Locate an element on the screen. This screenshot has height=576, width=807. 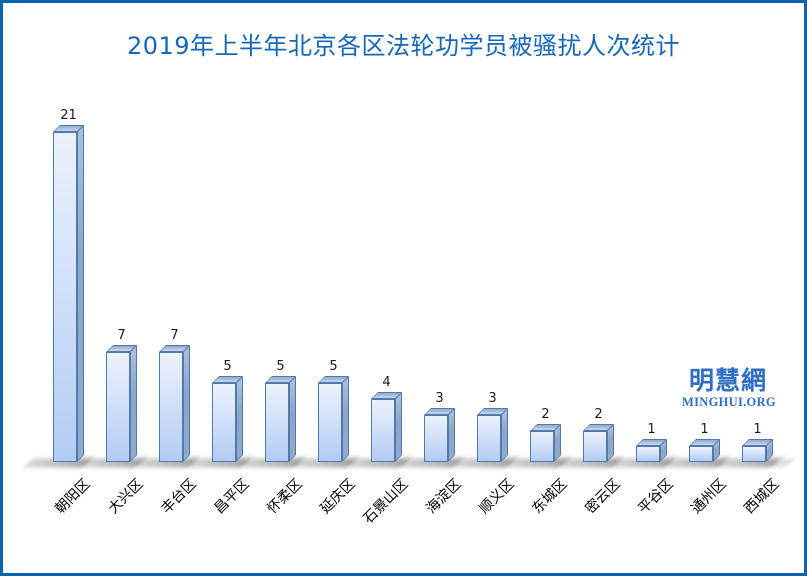
bar-column: 7 大兴区 is located at coordinates (111, 318).